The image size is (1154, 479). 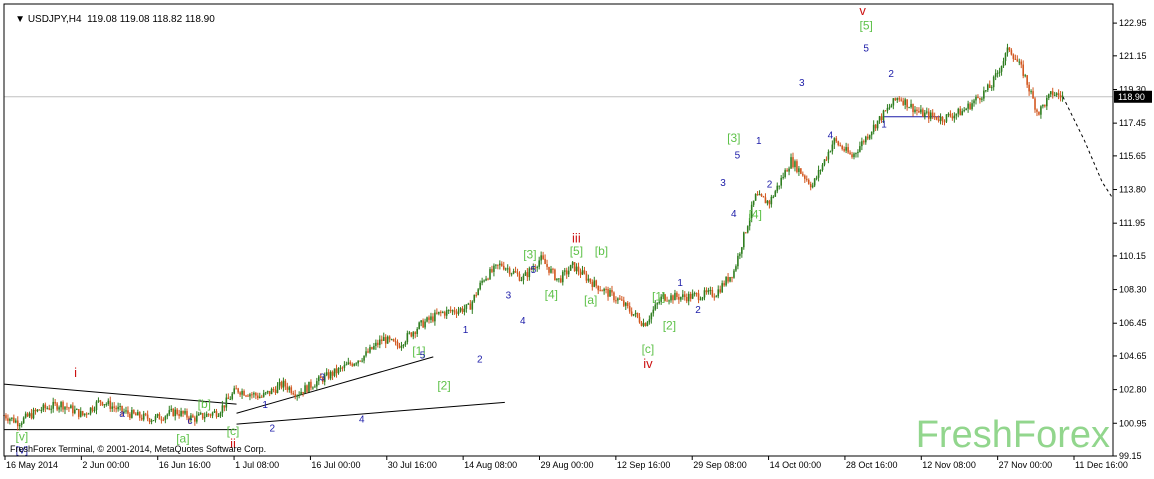 I want to click on x-tick-label: 14 Aug 08:00, so click(x=490, y=465).